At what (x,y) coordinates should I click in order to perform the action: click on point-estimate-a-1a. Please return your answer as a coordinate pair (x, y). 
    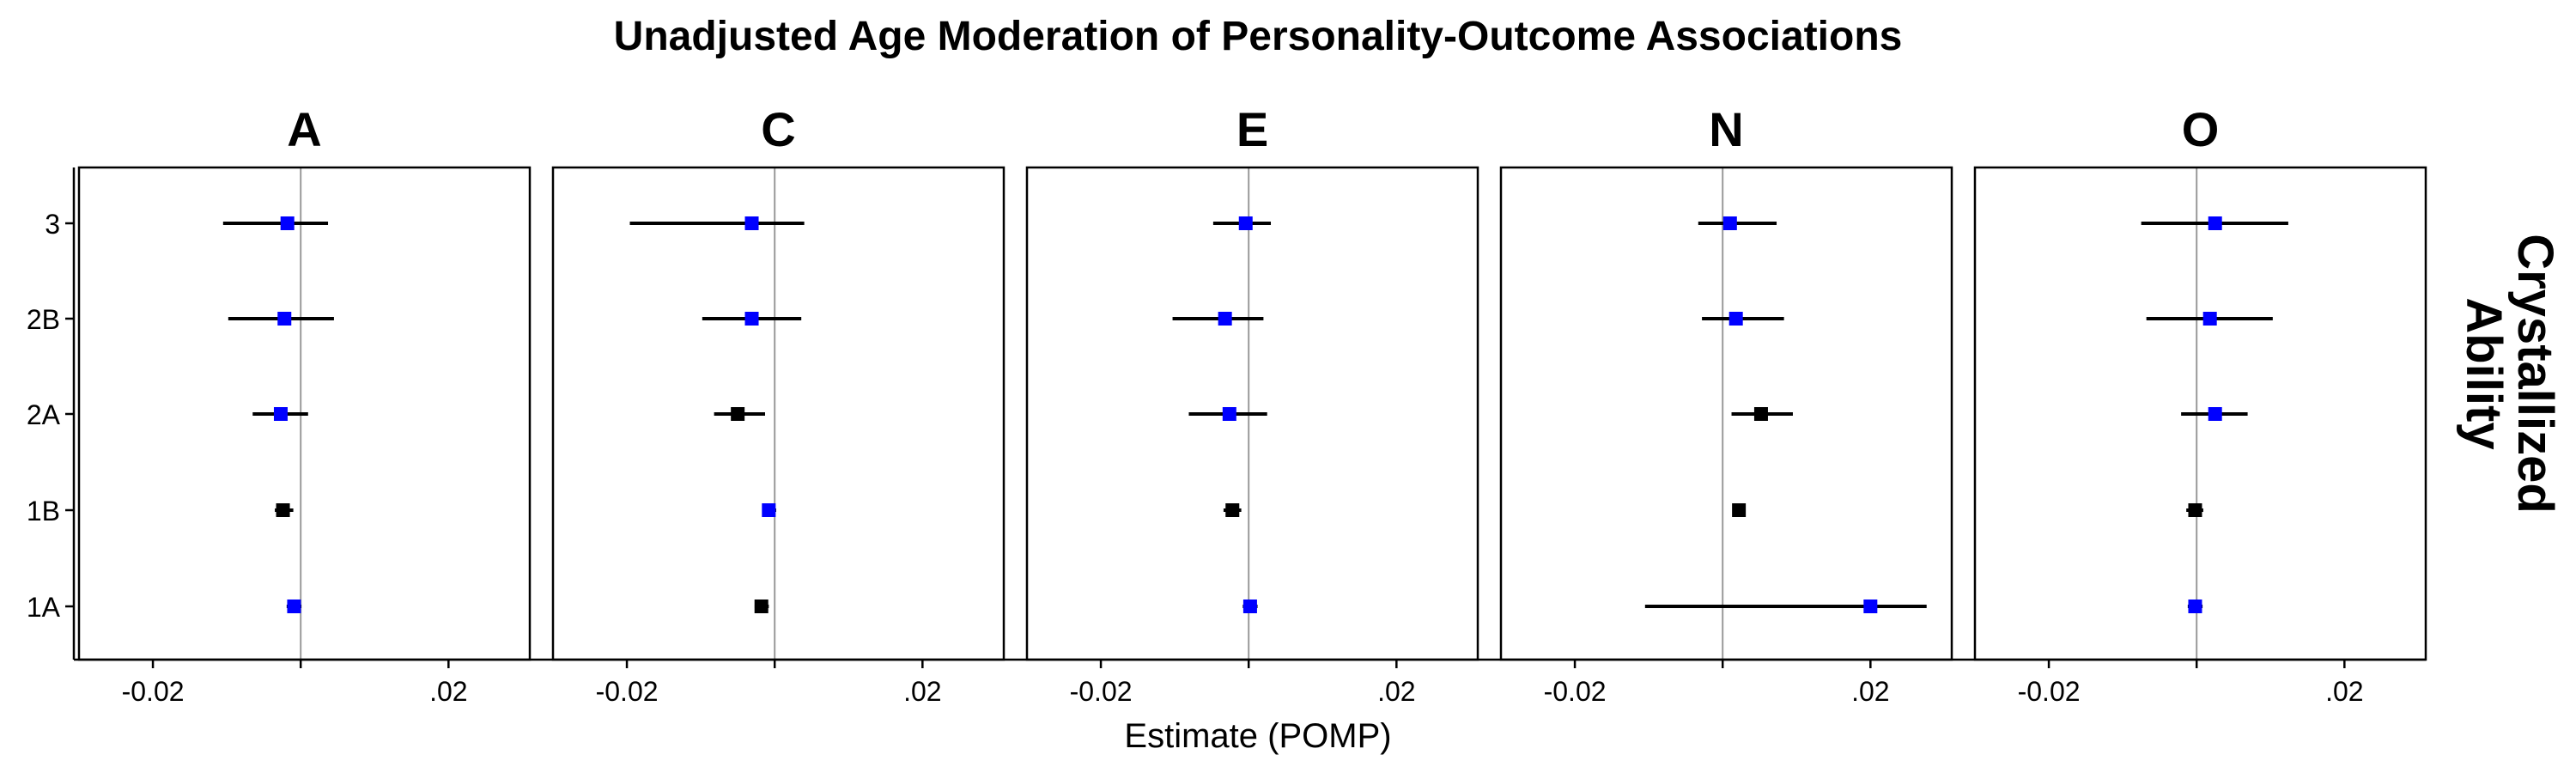
    Looking at the image, I should click on (294, 606).